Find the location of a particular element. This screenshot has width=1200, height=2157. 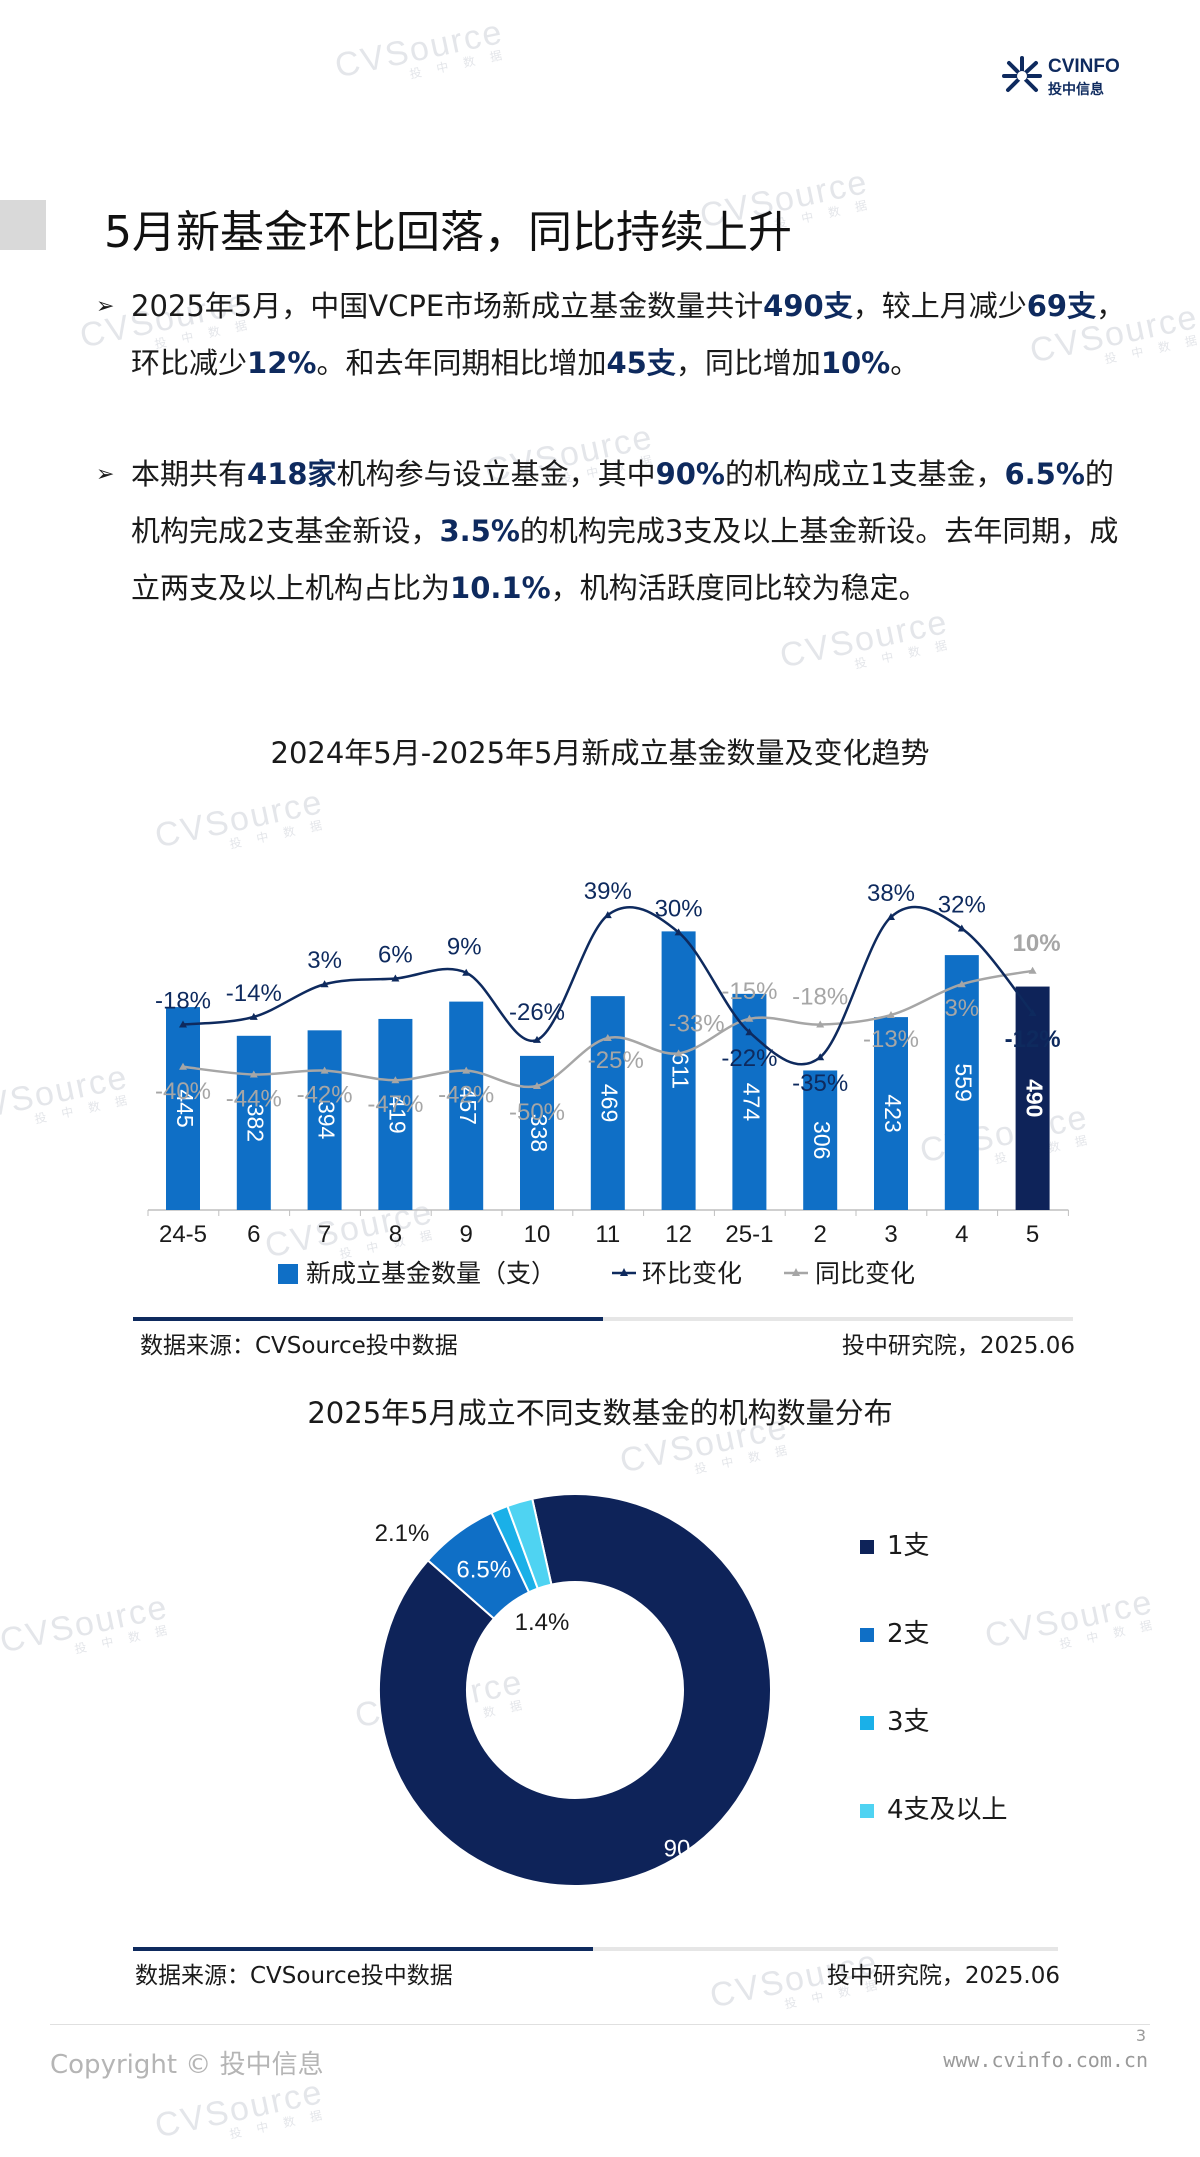

bar-value-label: 474 is located at coordinates (751, 1102).